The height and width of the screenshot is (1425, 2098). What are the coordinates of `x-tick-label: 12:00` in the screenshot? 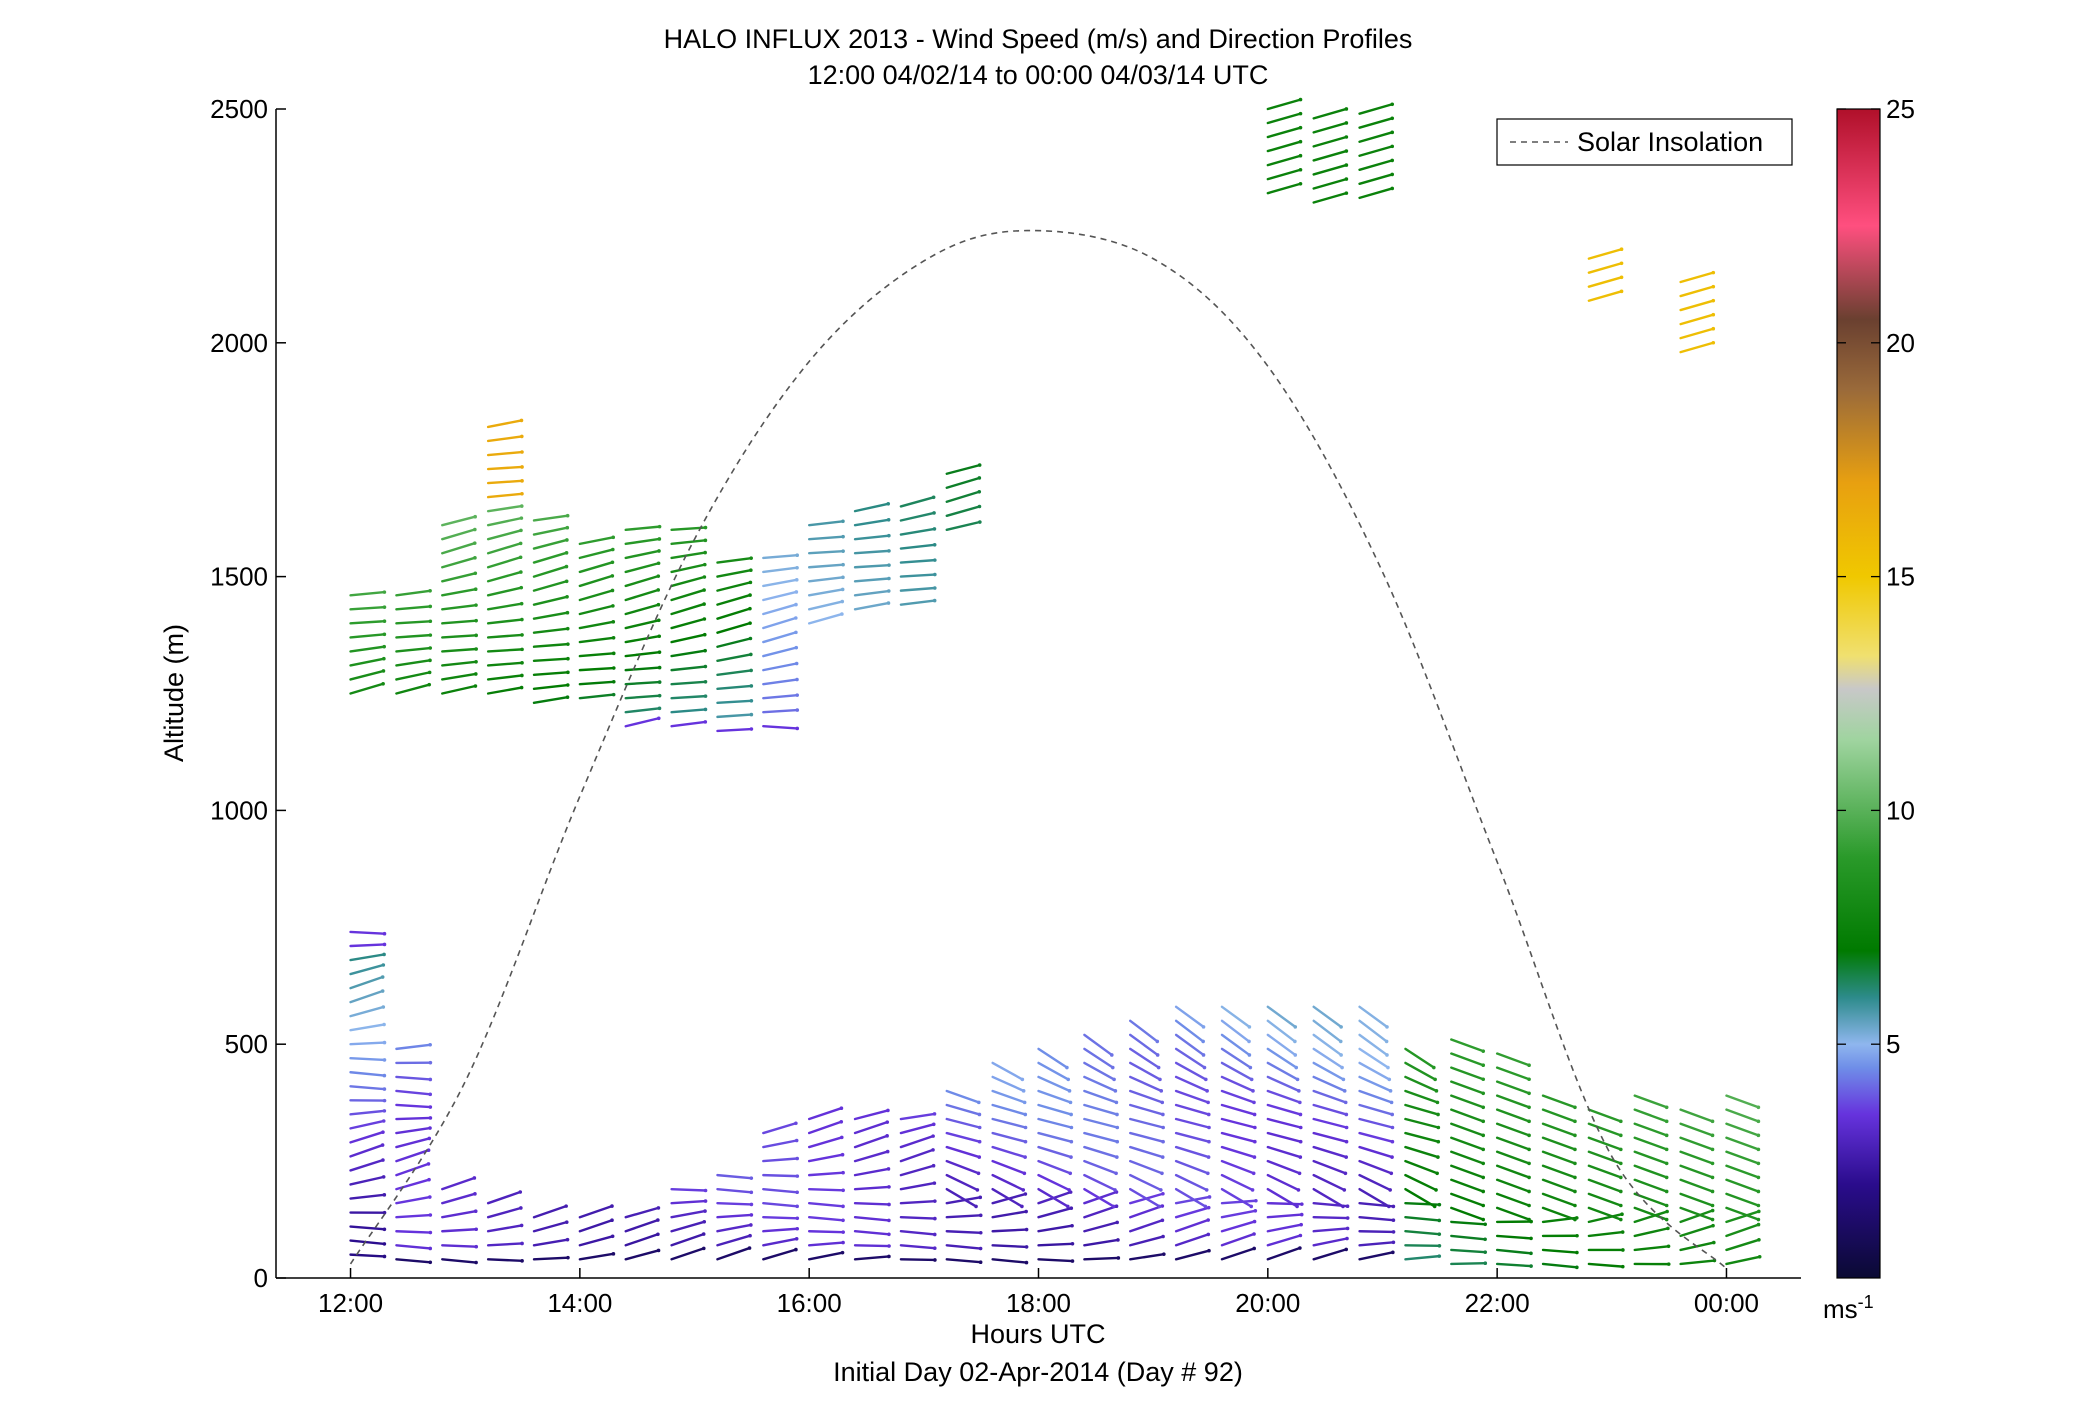 It's located at (350, 1303).